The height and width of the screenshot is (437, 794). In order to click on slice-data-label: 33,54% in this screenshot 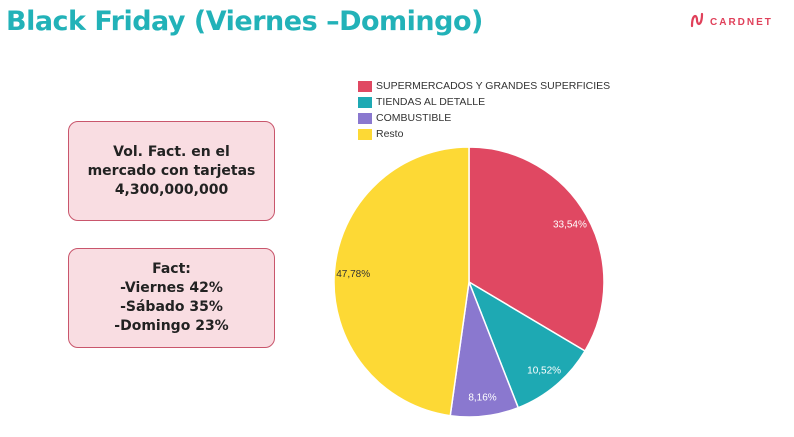, I will do `click(570, 225)`.